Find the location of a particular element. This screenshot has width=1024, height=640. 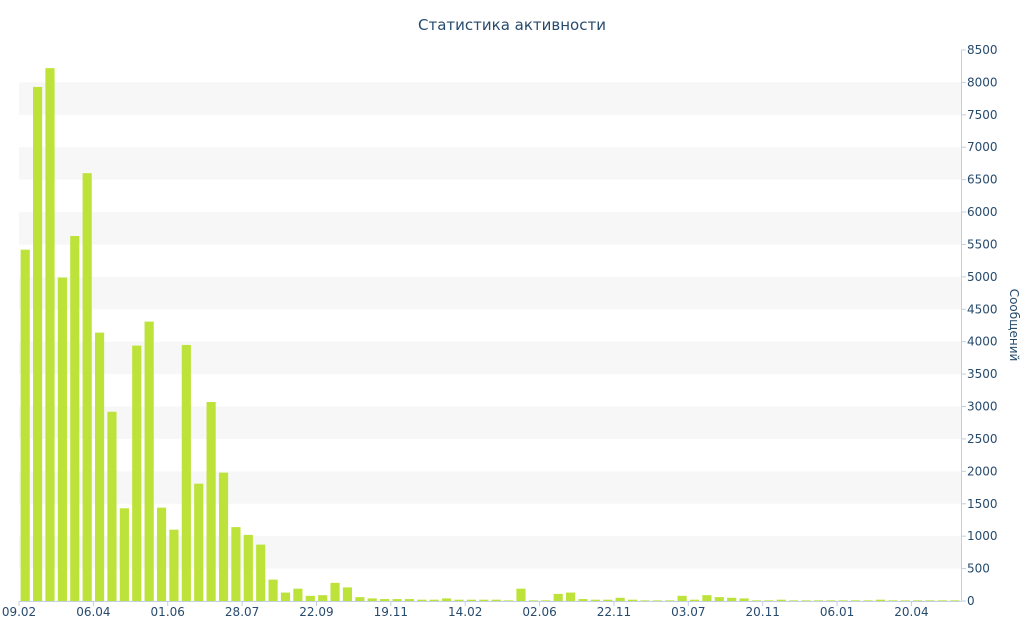

y-tick-label: 3000 is located at coordinates (982, 407).